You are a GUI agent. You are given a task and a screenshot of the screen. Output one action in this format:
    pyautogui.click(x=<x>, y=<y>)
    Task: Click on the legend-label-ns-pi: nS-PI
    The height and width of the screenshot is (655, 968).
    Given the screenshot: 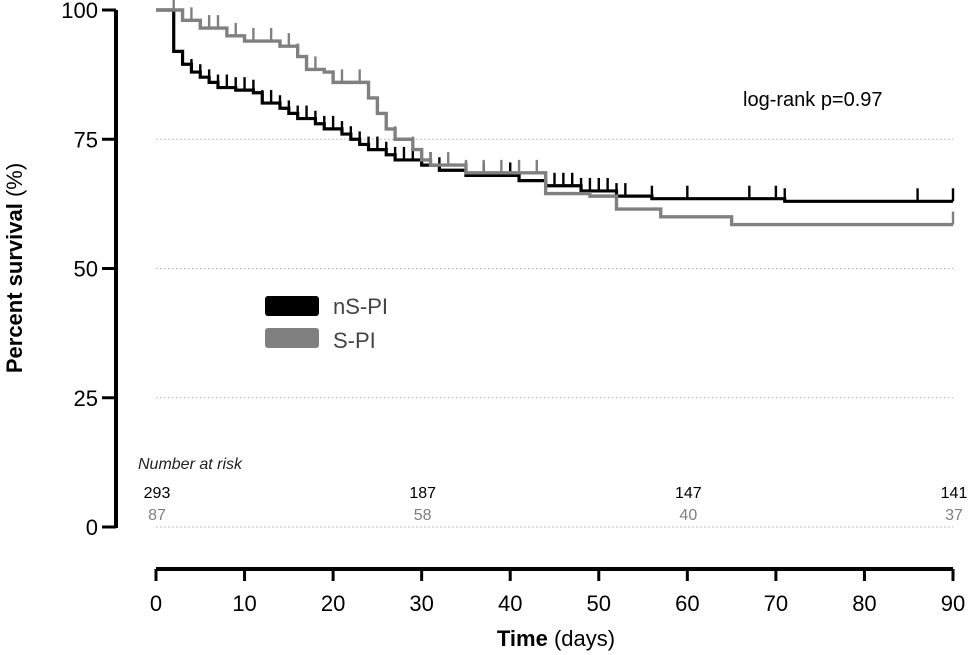 What is the action you would take?
    pyautogui.click(x=360, y=306)
    